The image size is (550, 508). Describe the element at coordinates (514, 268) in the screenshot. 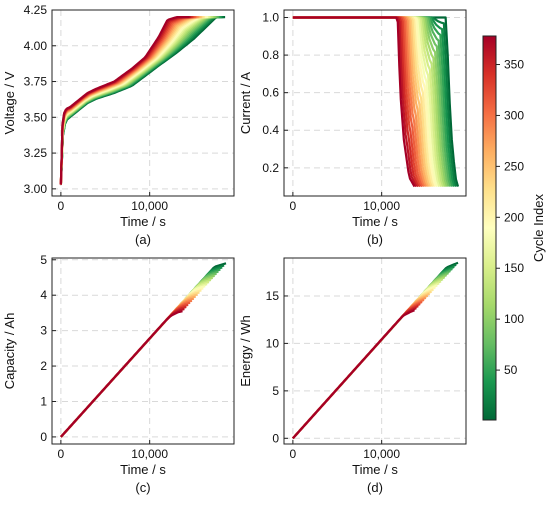

I see `colorbar-tick-label: 150` at that location.